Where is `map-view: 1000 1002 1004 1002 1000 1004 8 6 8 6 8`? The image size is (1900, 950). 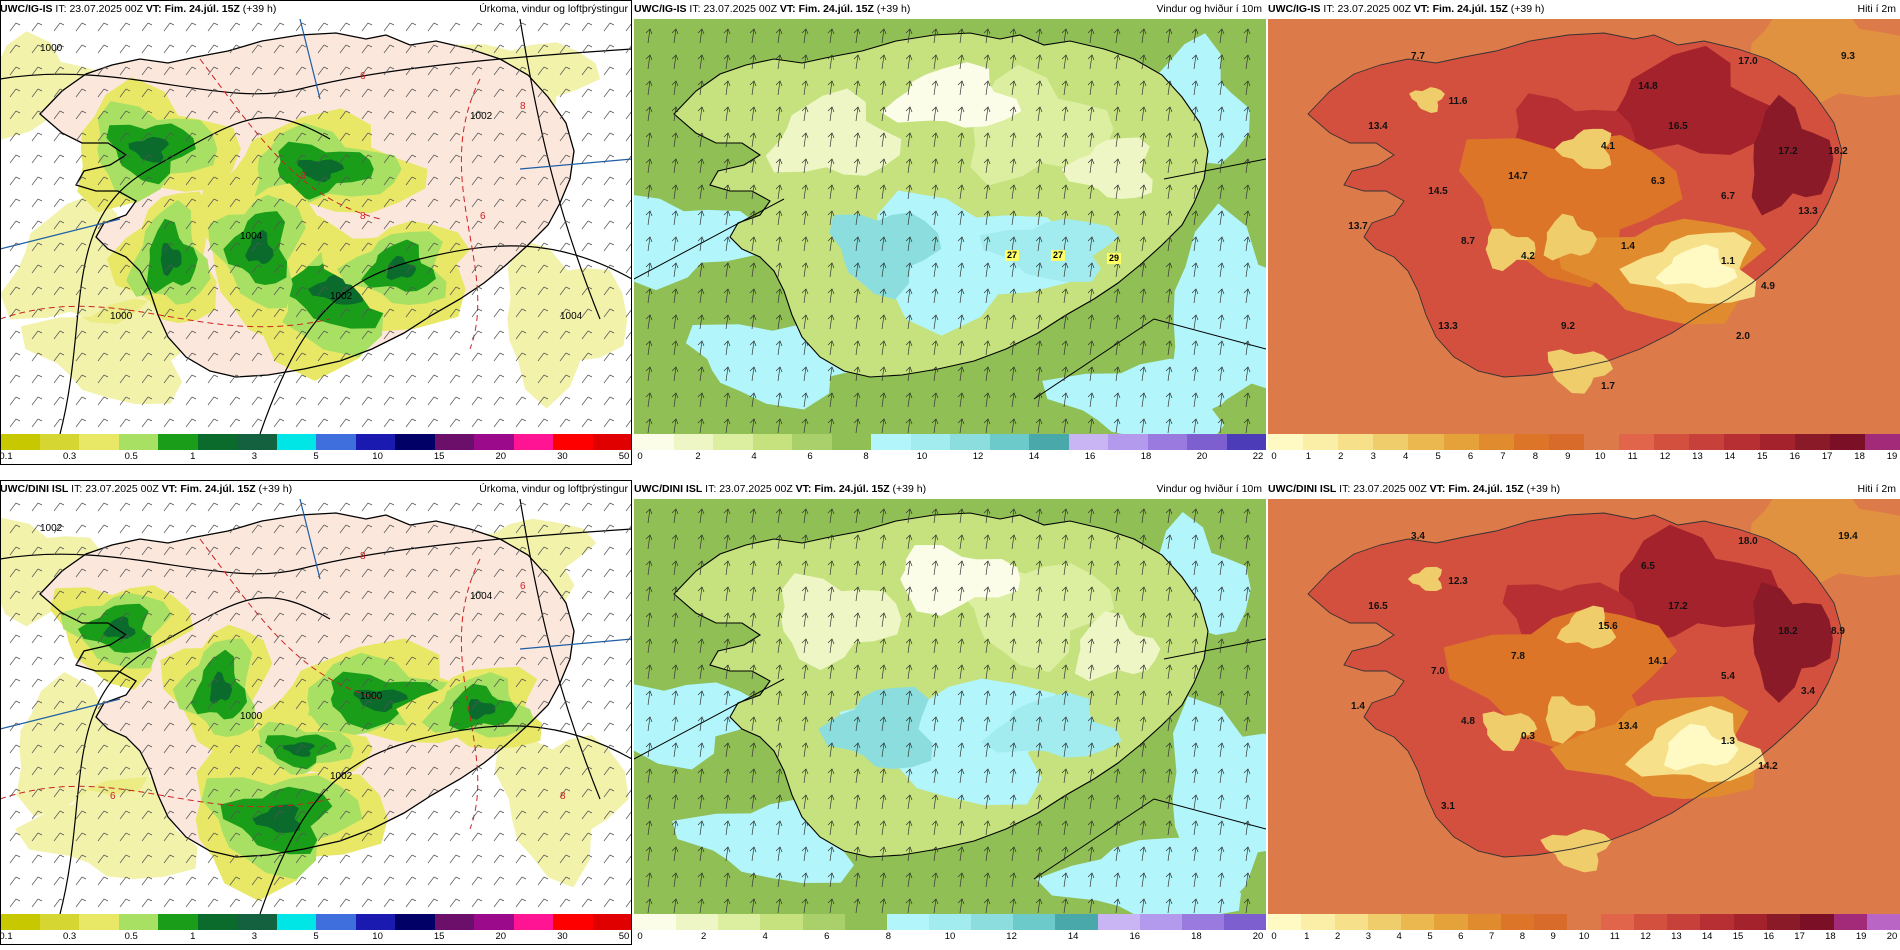 map-view: 1000 1002 1004 1002 1000 1004 8 6 8 6 8 is located at coordinates (316, 226).